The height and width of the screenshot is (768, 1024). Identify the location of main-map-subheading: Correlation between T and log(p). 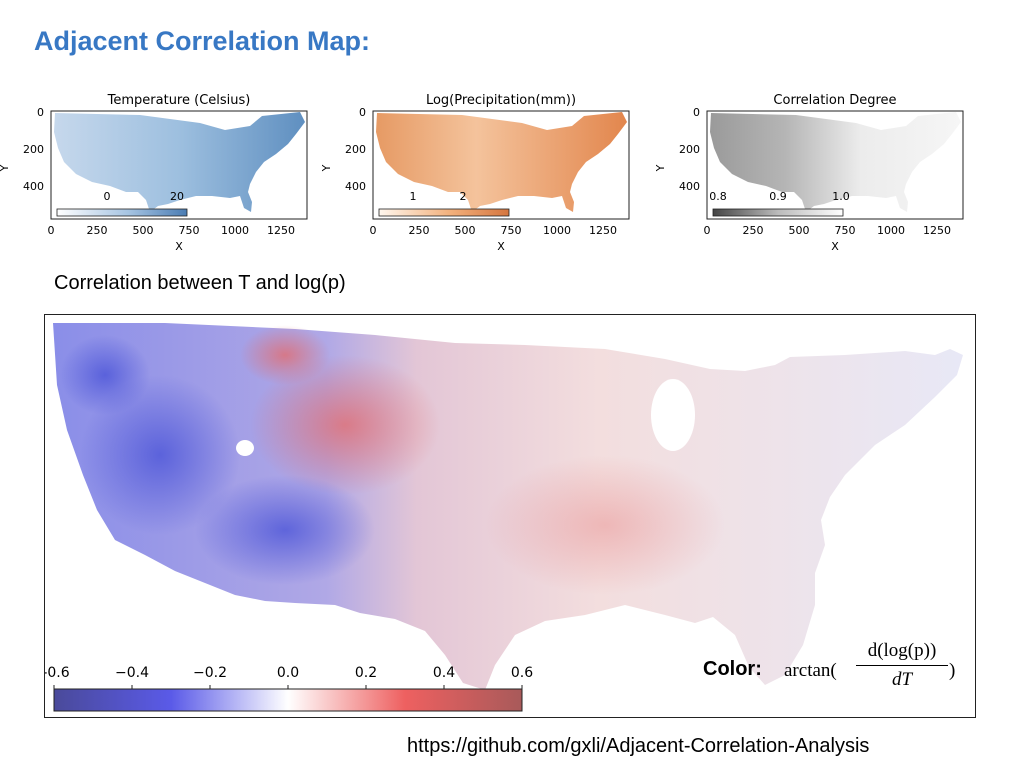
(200, 283).